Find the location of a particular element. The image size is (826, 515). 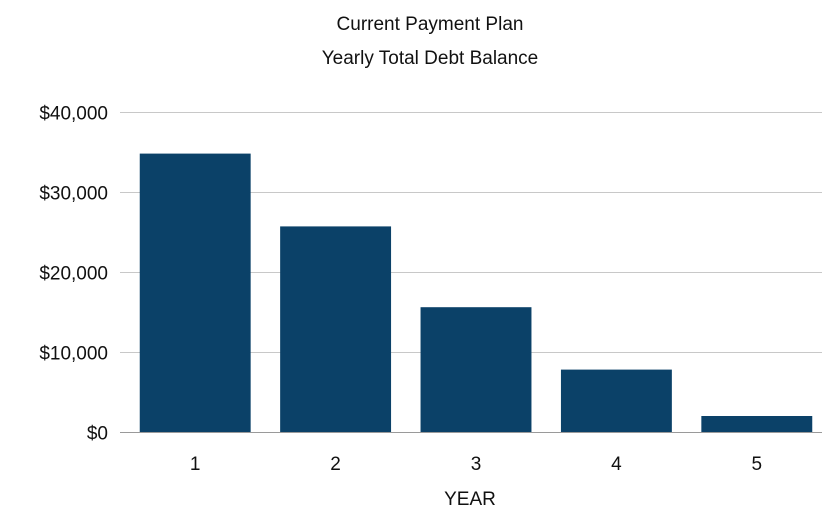

x-tick-label: 1 is located at coordinates (195, 464).